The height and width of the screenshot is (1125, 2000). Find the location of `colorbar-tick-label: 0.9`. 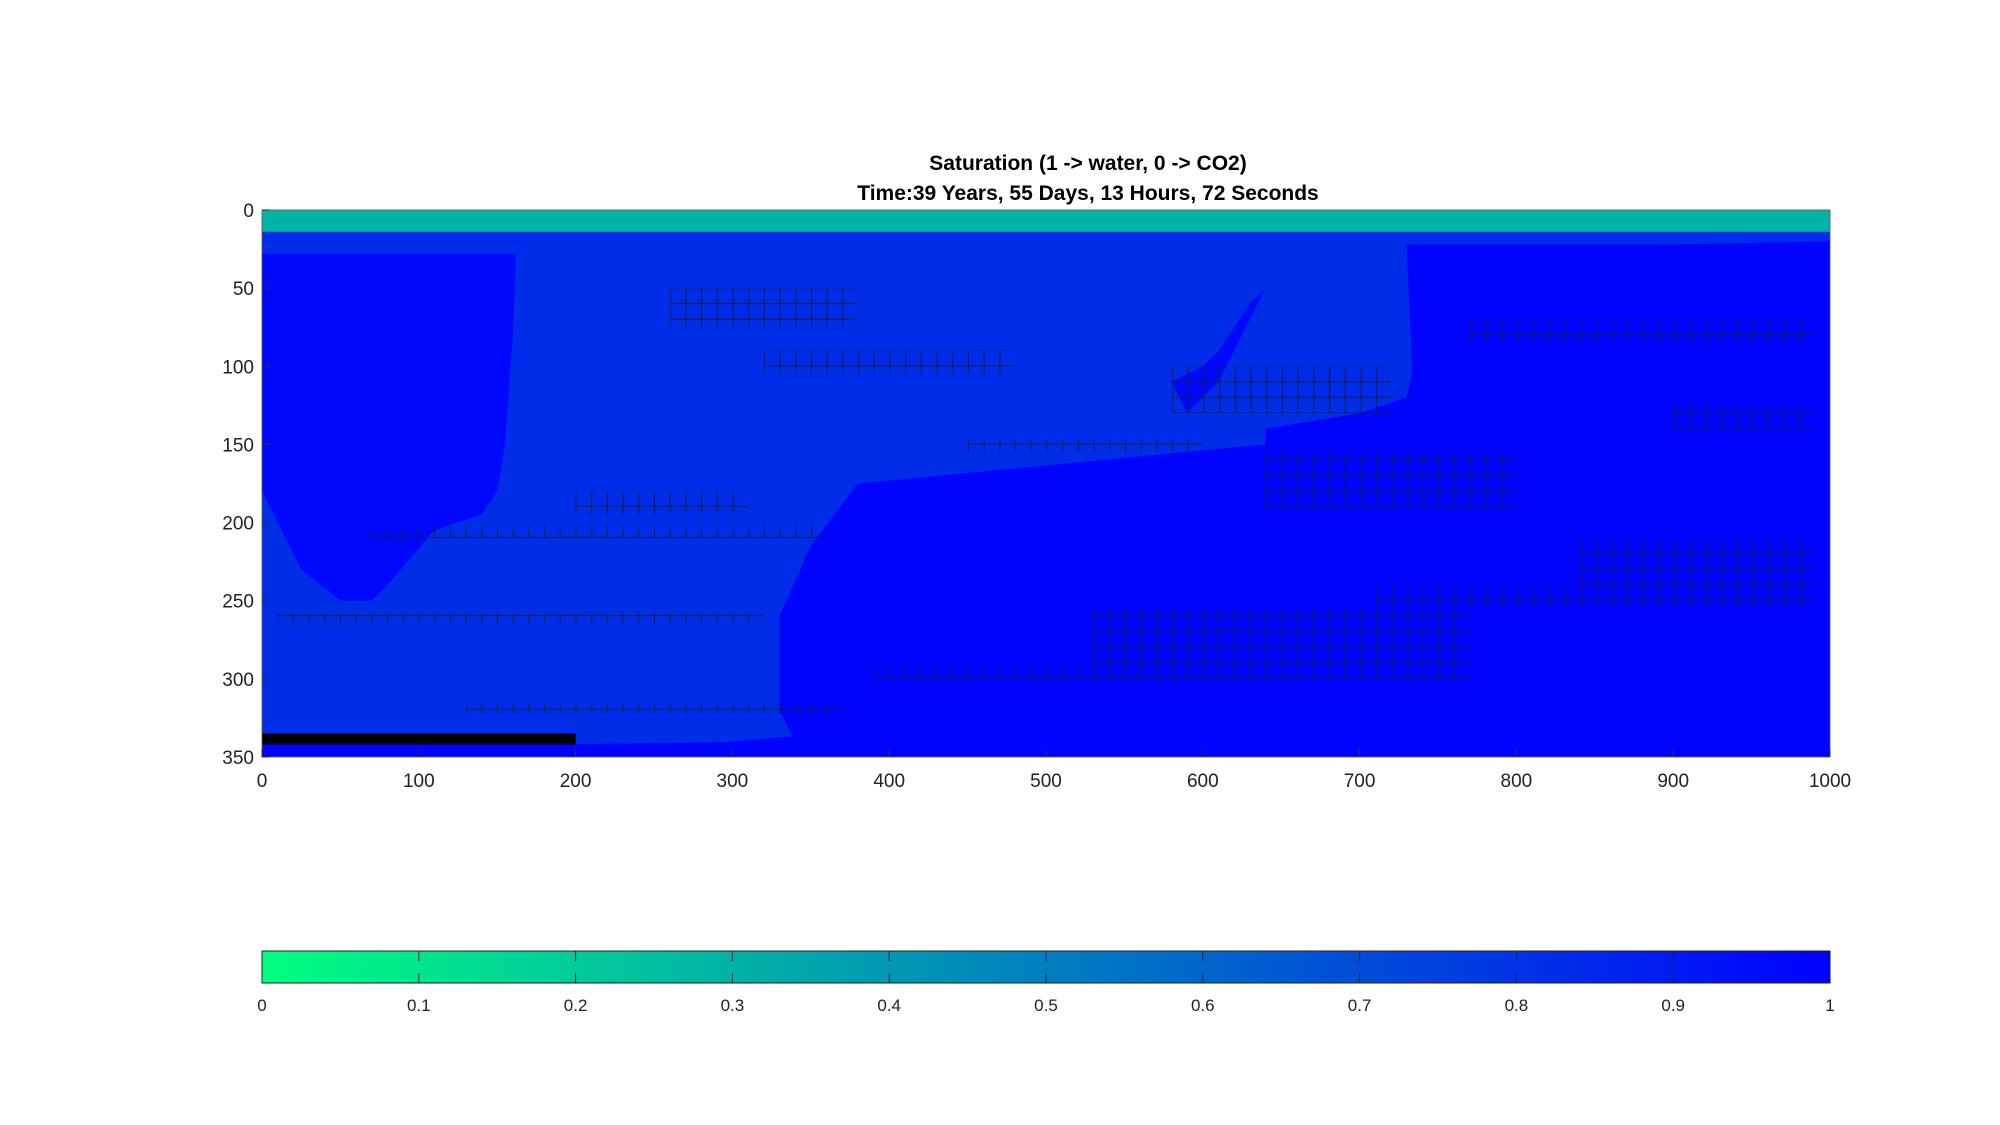

colorbar-tick-label: 0.9 is located at coordinates (1673, 1005).